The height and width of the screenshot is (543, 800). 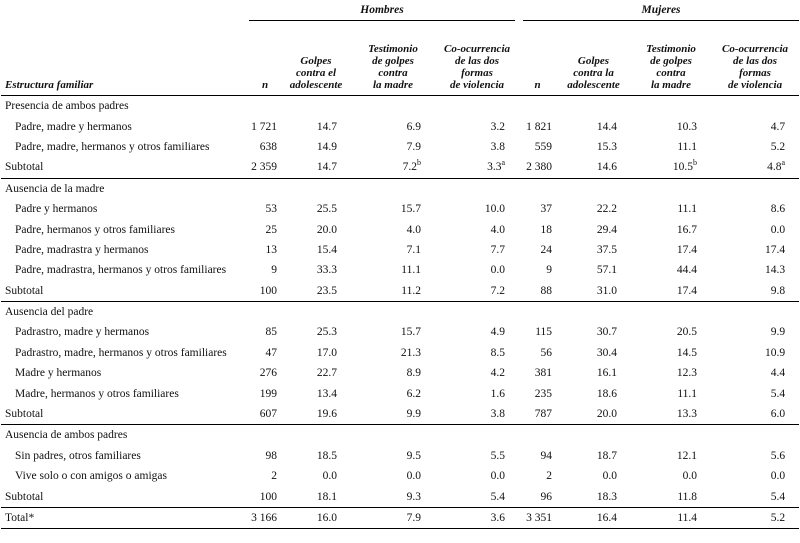 What do you see at coordinates (538, 518) in the screenshot?
I see `cell: 3 351` at bounding box center [538, 518].